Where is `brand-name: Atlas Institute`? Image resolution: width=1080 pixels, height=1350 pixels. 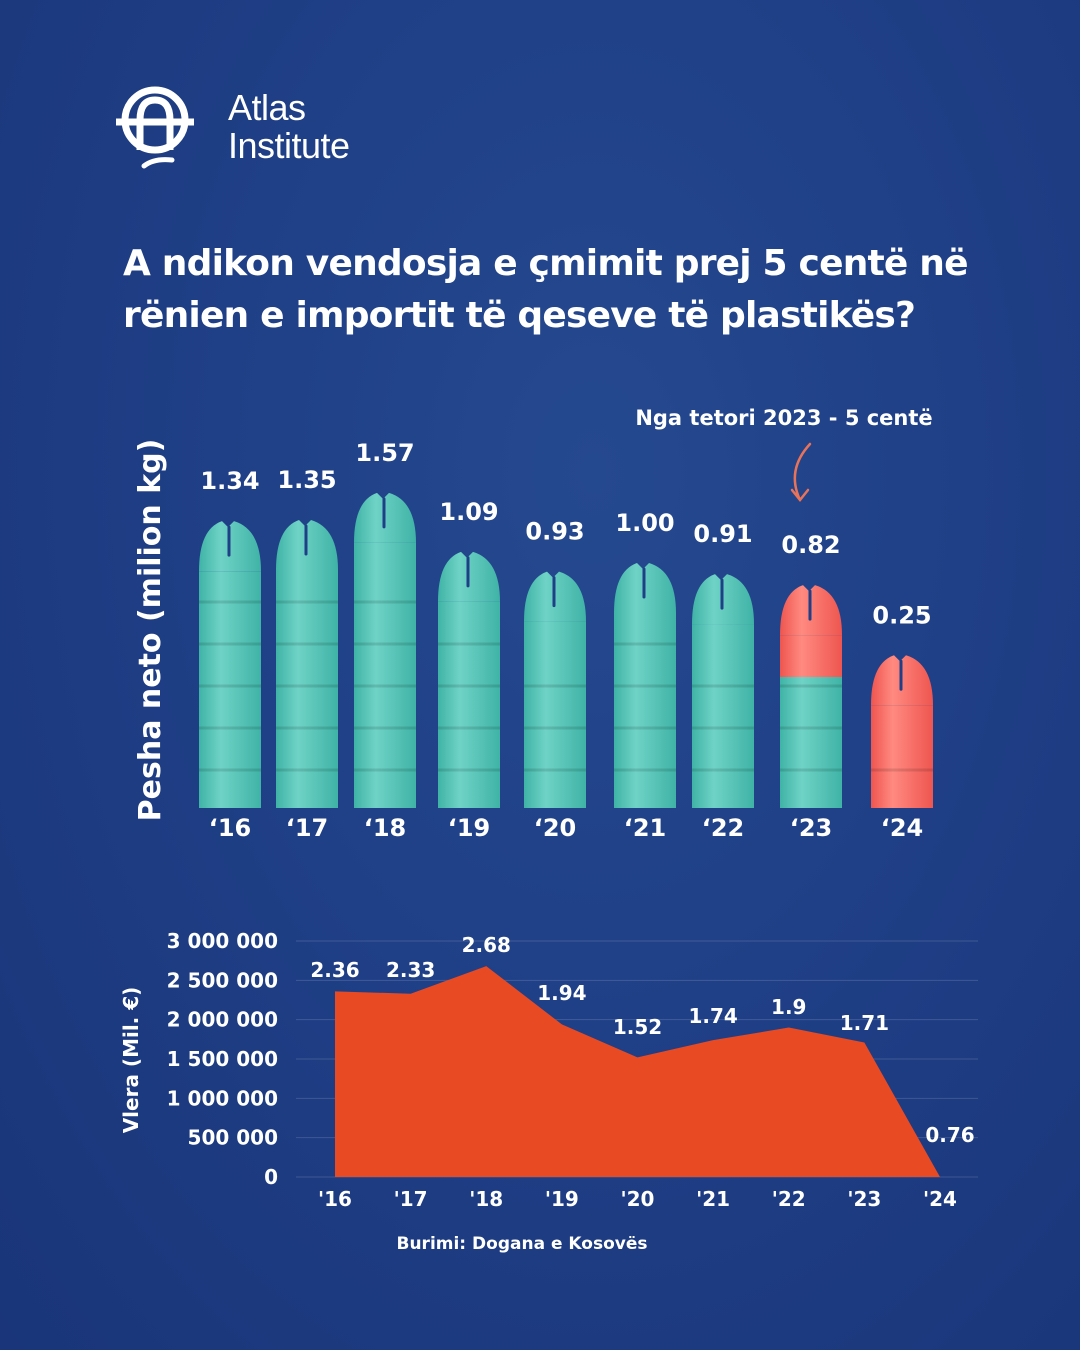
brand-name: Atlas Institute is located at coordinates (289, 127).